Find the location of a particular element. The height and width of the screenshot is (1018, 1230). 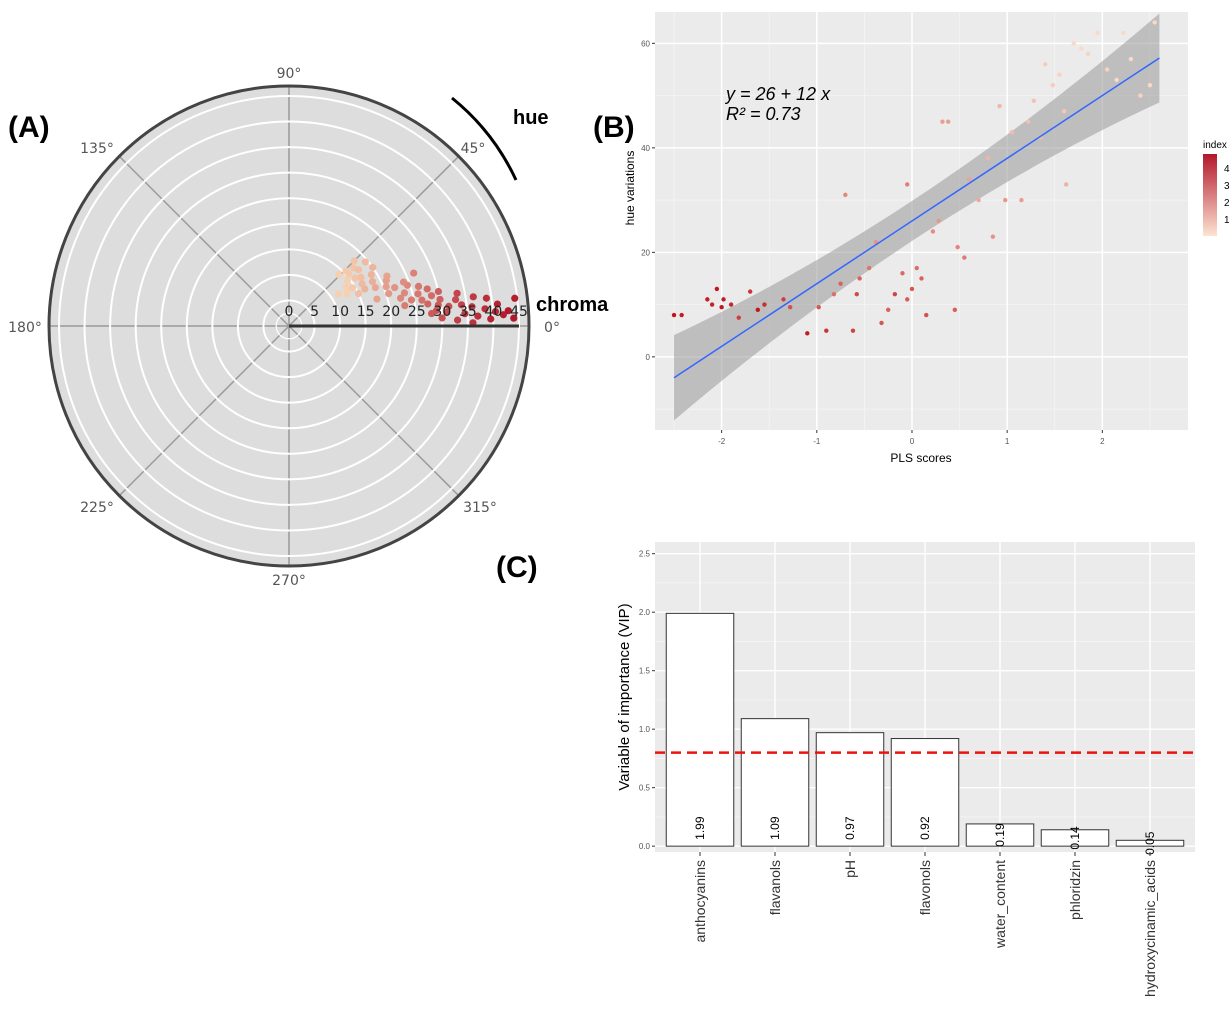

angle-tick-label: 45° is located at coordinates (473, 149).